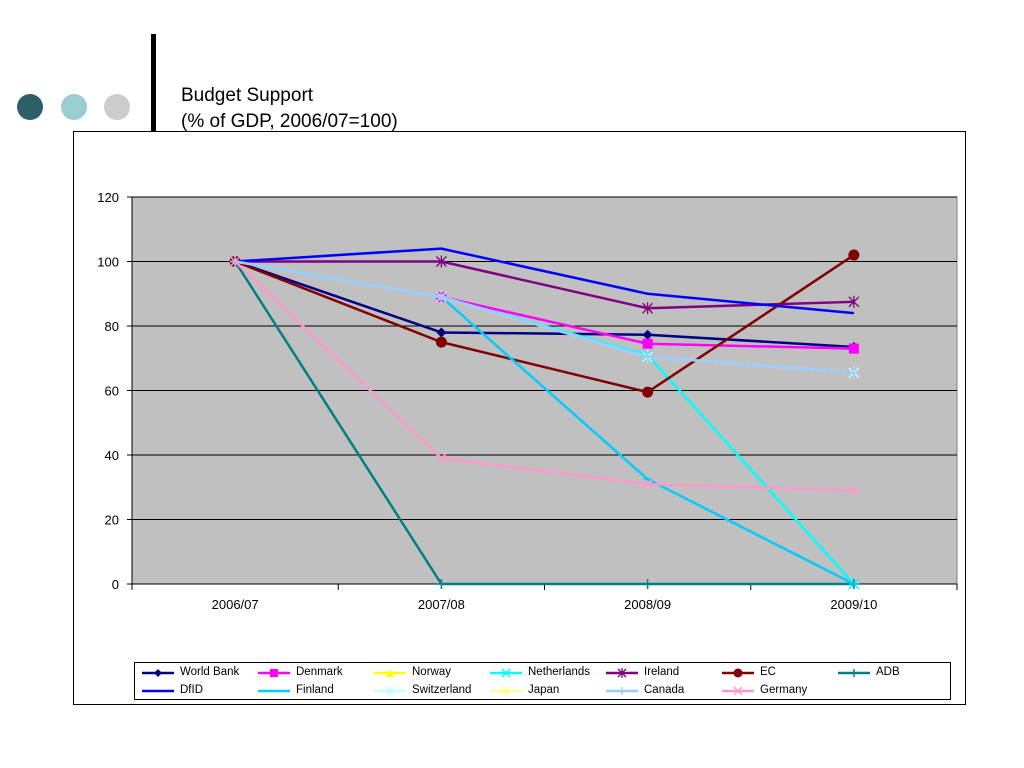 This screenshot has height=768, width=1024. What do you see at coordinates (315, 690) in the screenshot?
I see `legend-label: Finland` at bounding box center [315, 690].